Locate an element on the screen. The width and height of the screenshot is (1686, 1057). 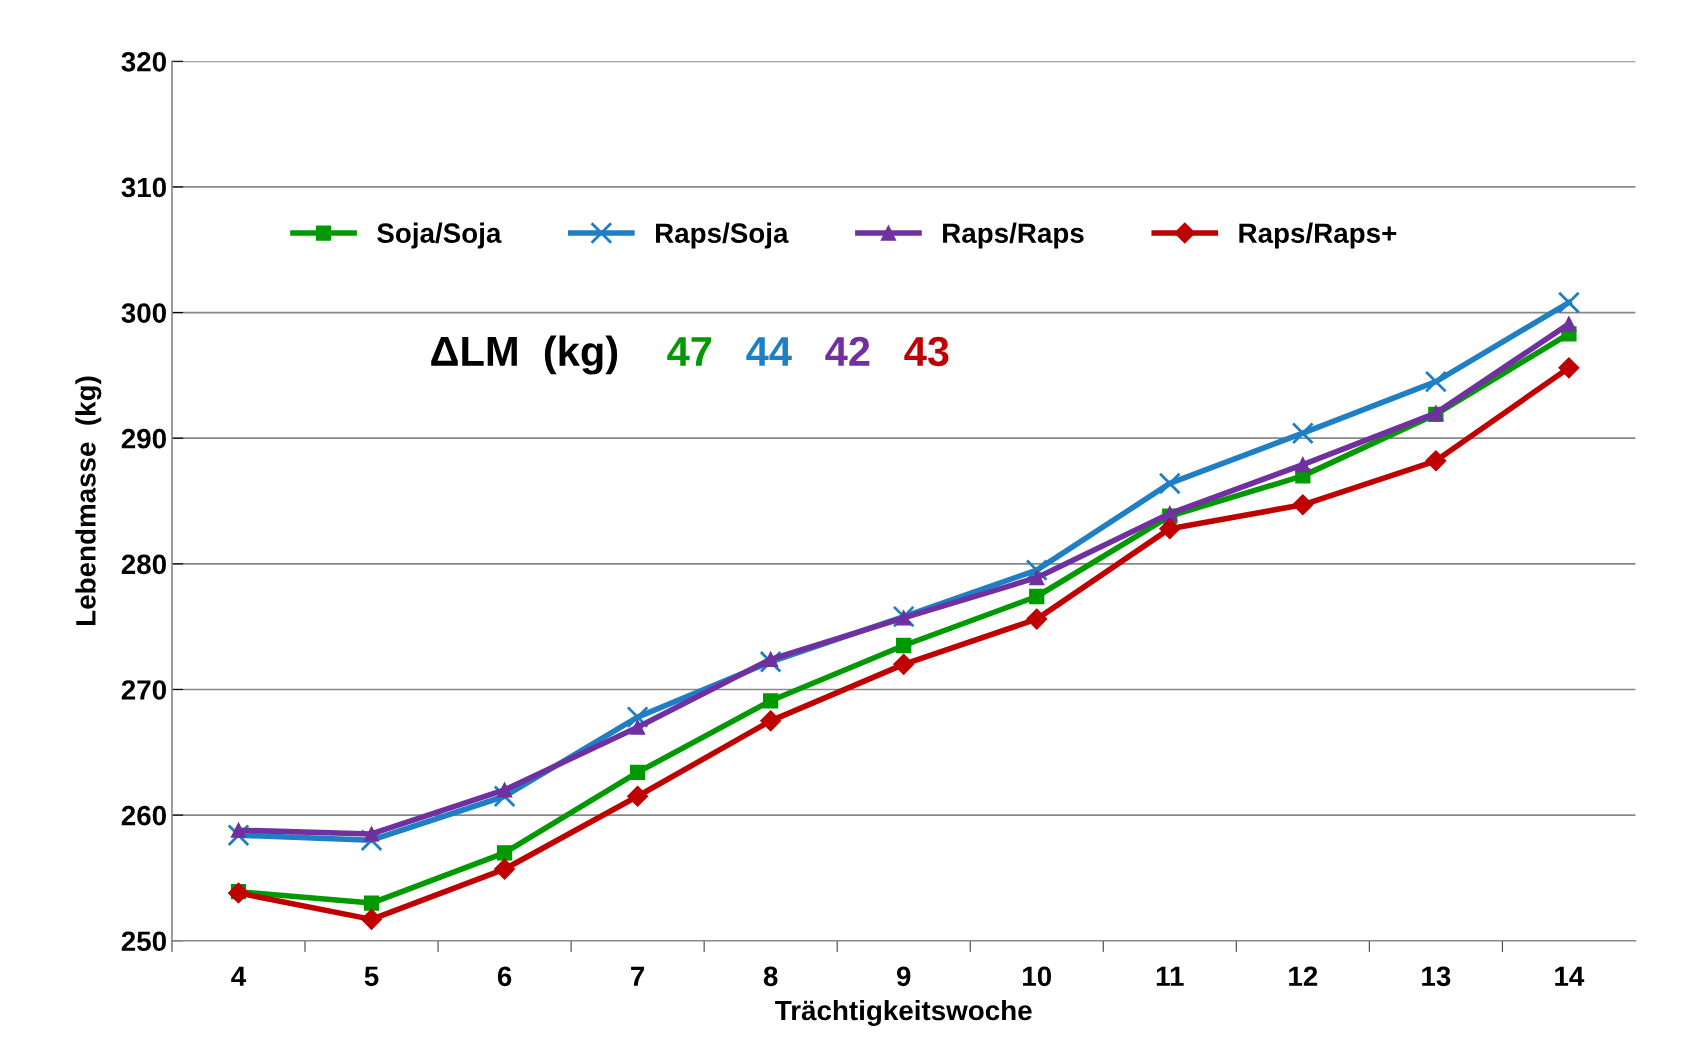
x-tick-label: 13 is located at coordinates (1436, 976).